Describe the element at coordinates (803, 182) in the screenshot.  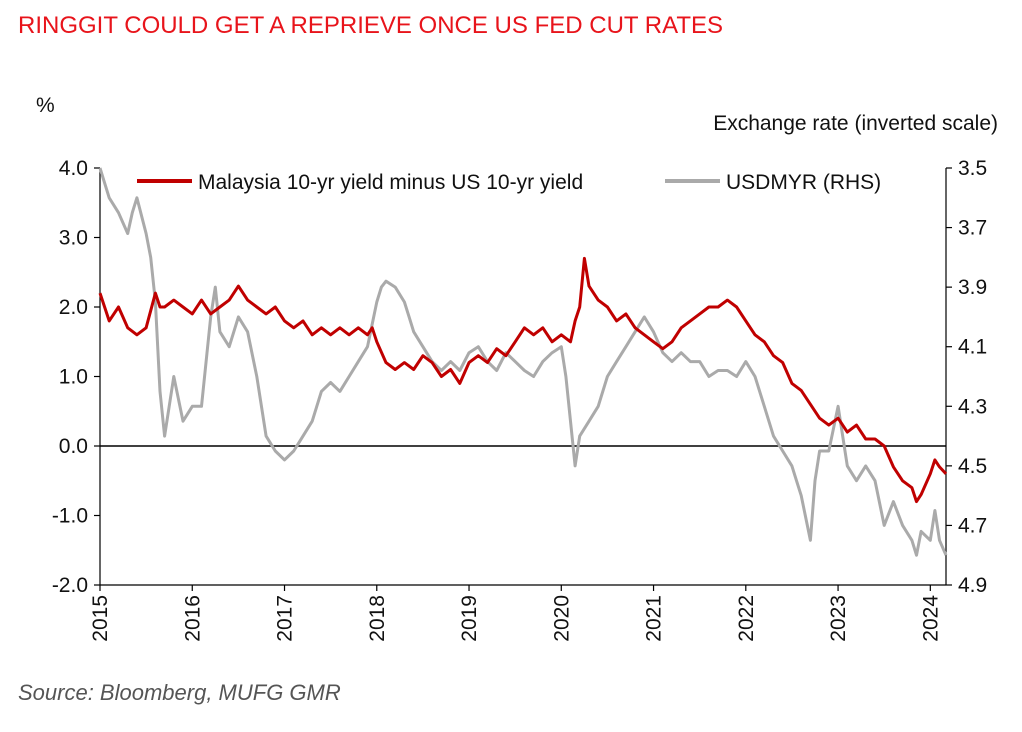
I see `legend-label-usdmyr: USDMYR (RHS)` at that location.